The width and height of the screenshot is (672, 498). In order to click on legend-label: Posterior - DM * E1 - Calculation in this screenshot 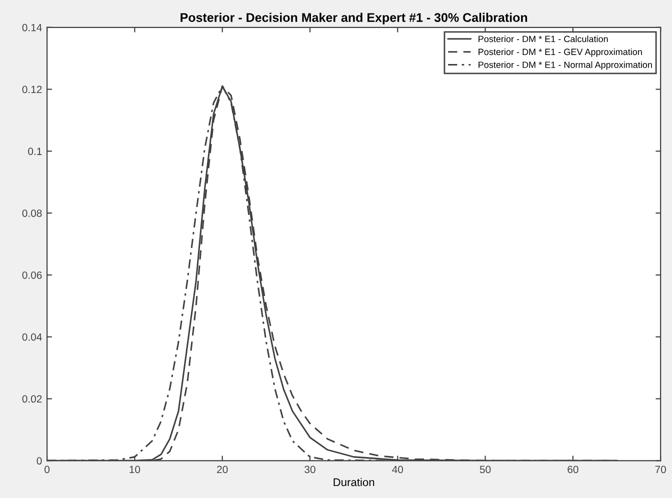, I will do `click(543, 39)`.